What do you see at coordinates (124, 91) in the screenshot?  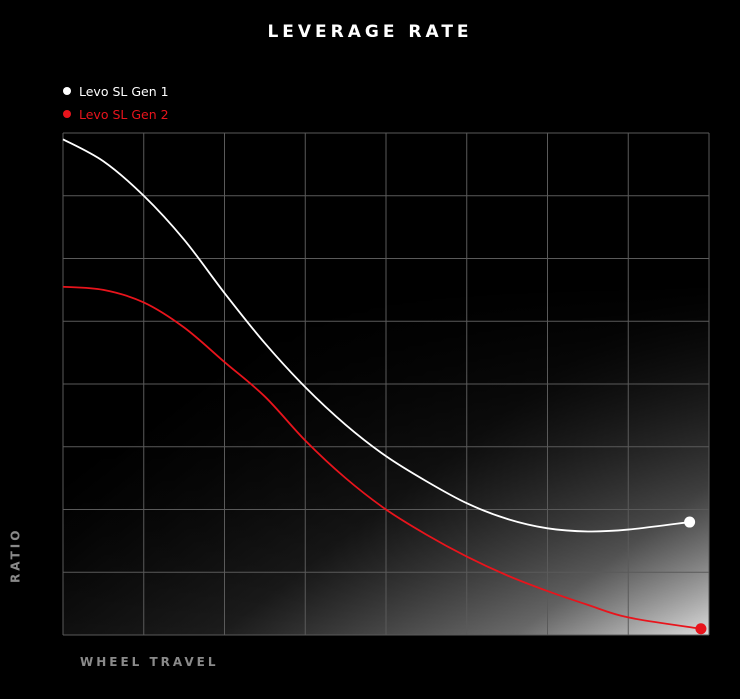 I see `legend-label-gen1: Levo SL Gen 1` at bounding box center [124, 91].